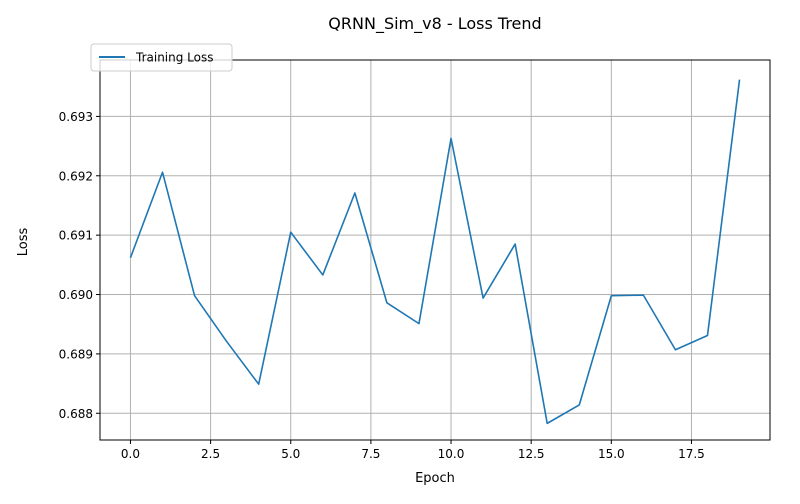  Describe the element at coordinates (451, 454) in the screenshot. I see `x-tick-label: 10.0` at that location.